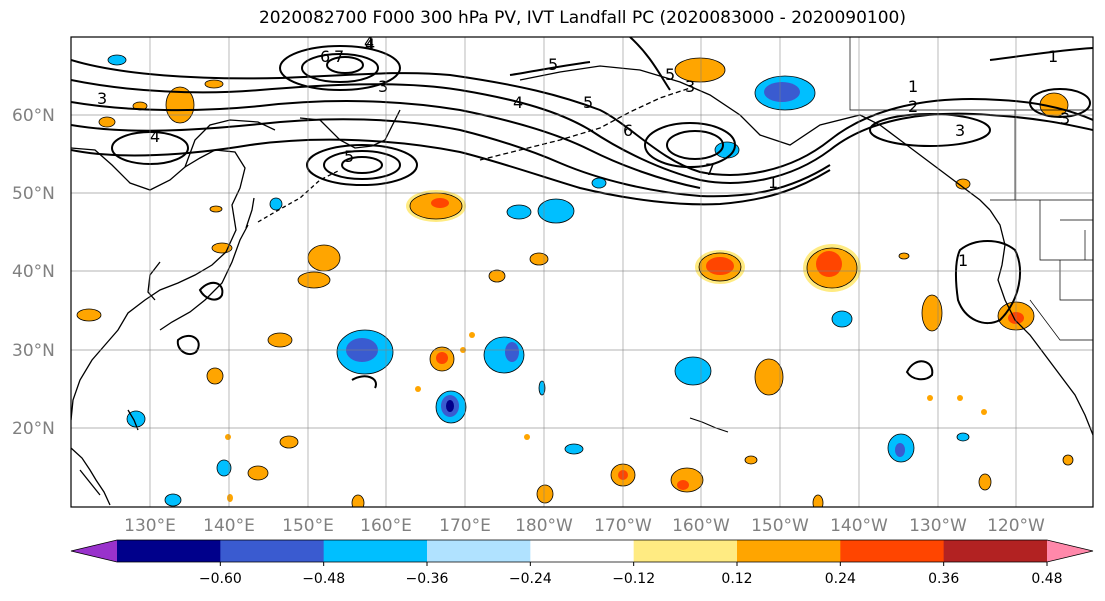 Image resolution: width=1105 pixels, height=601 pixels. I want to click on colorbar-tick-label: 0.36, so click(943, 579).